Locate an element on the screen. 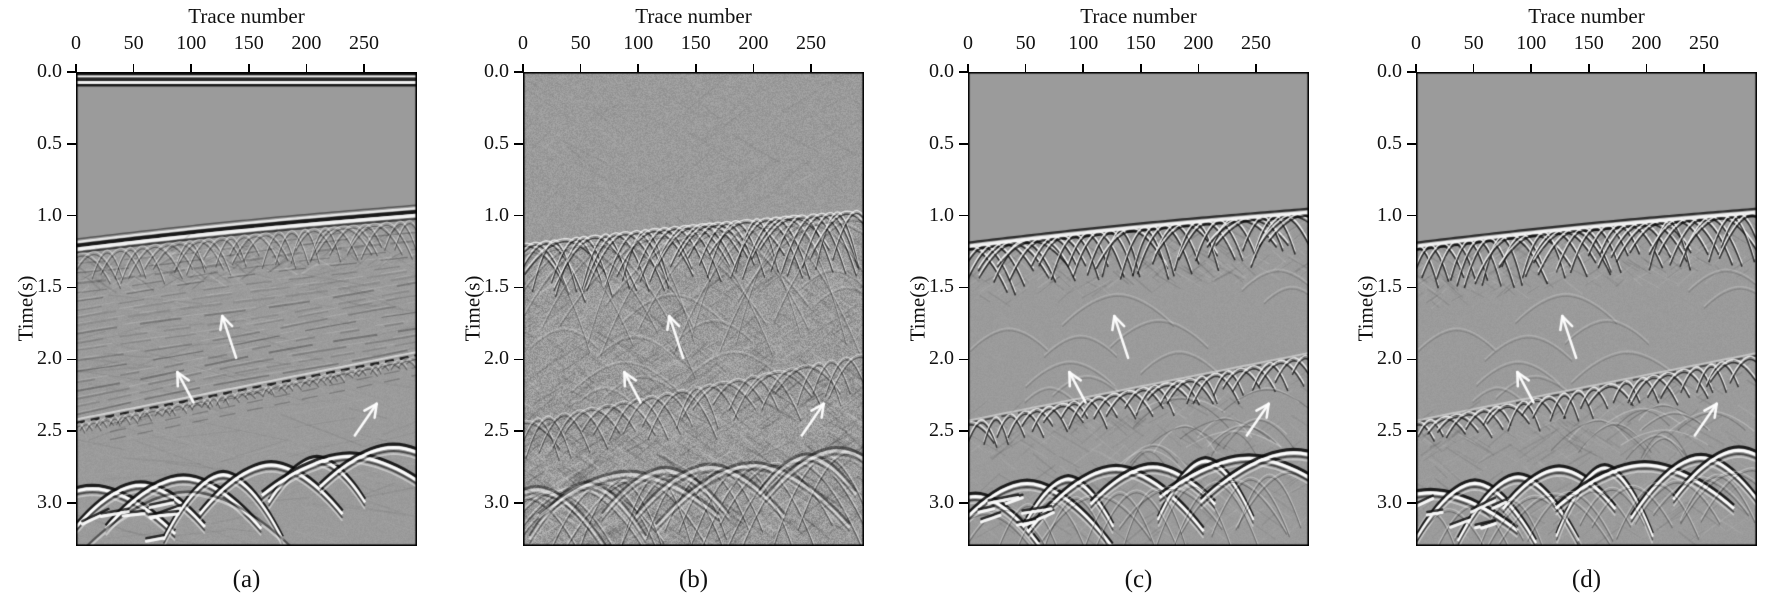  x-axis-title-a: Trace number is located at coordinates (246, 16).